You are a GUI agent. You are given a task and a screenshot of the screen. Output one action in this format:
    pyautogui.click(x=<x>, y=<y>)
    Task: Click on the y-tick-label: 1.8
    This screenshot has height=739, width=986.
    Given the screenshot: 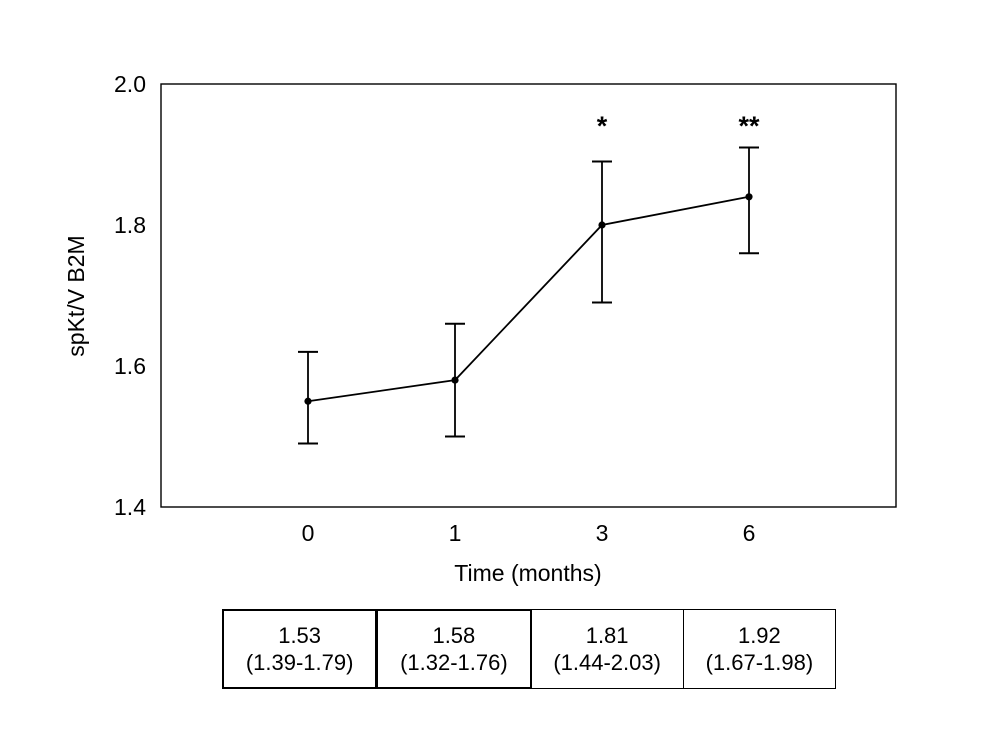 What is the action you would take?
    pyautogui.click(x=130, y=225)
    